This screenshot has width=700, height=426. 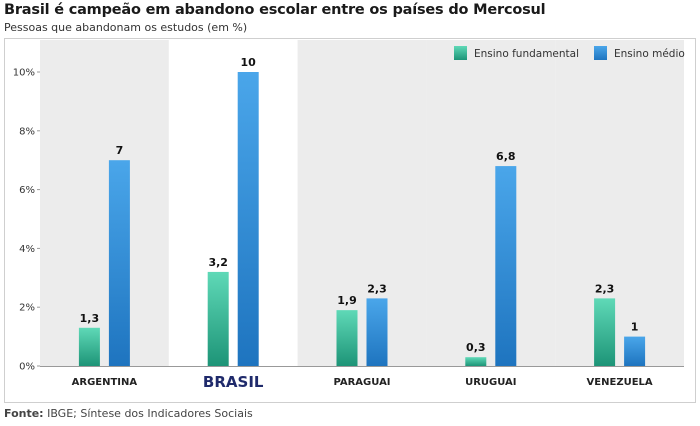 What do you see at coordinates (362, 203) in the screenshot?
I see `category-band-paraguai` at bounding box center [362, 203].